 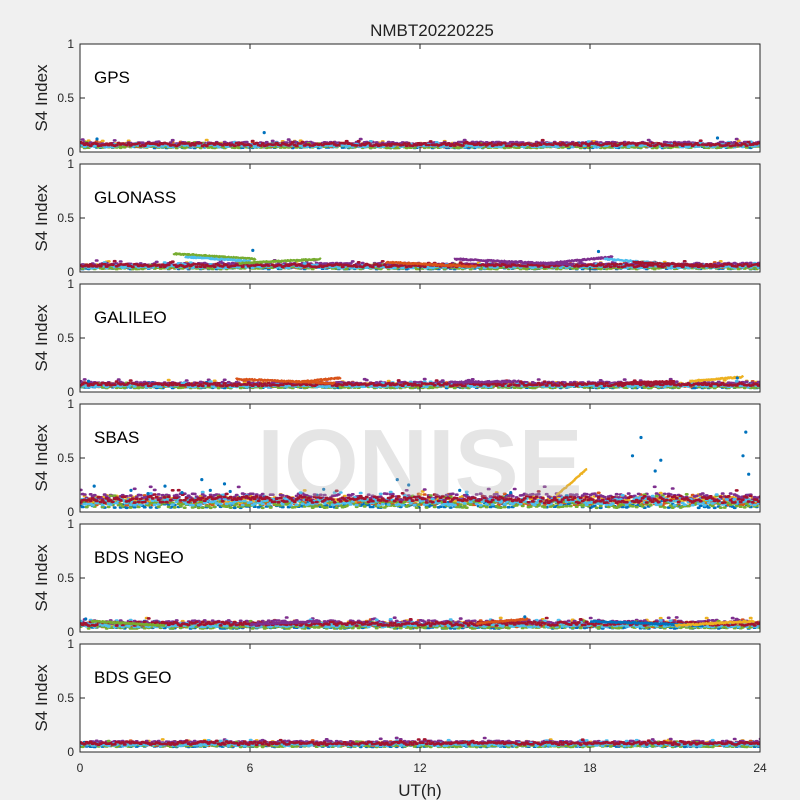 What do you see at coordinates (760, 768) in the screenshot?
I see `x-tick-label: 24` at bounding box center [760, 768].